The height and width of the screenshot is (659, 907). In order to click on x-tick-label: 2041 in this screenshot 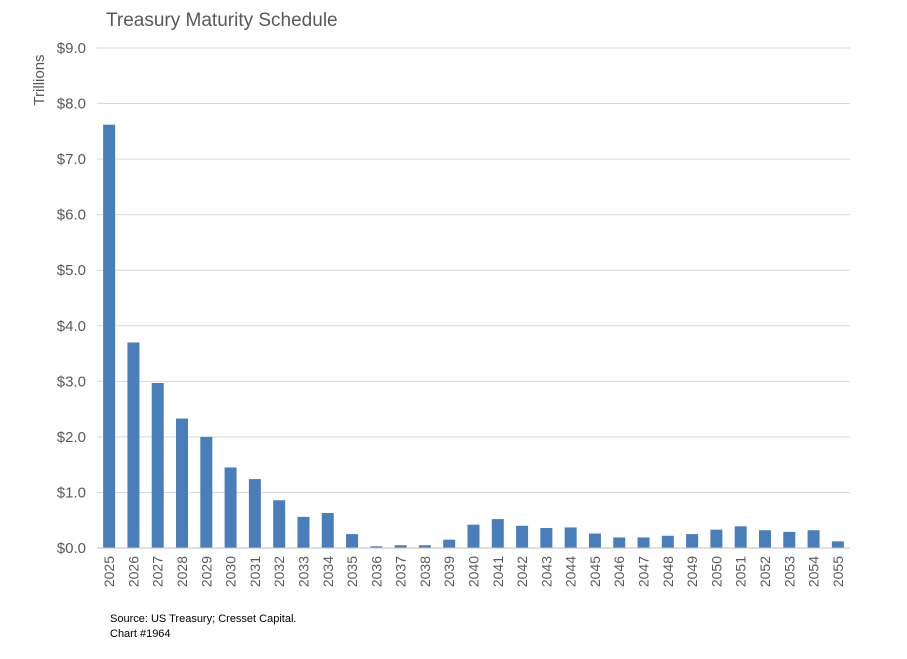, I will do `click(498, 571)`.